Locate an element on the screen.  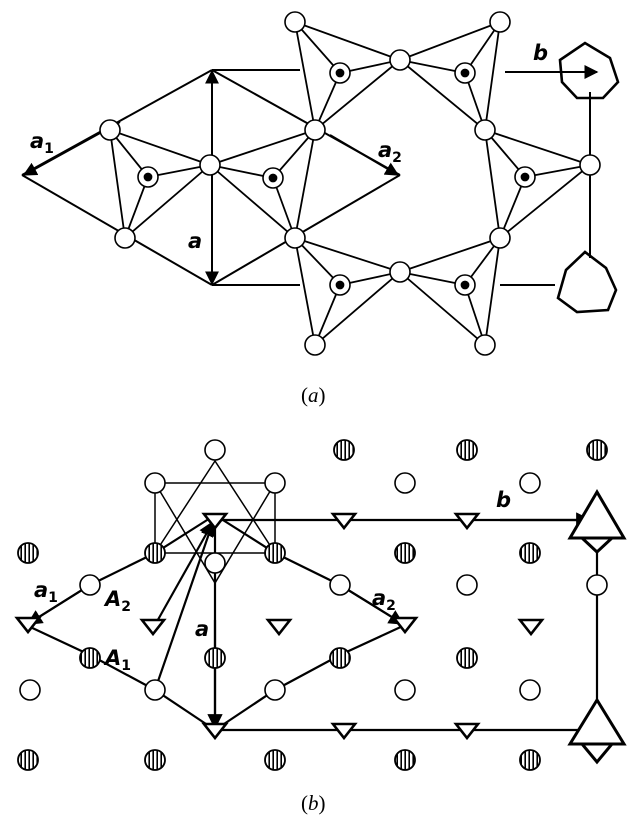
label-a2-panel-a: a2 is located at coordinates (390, 152).